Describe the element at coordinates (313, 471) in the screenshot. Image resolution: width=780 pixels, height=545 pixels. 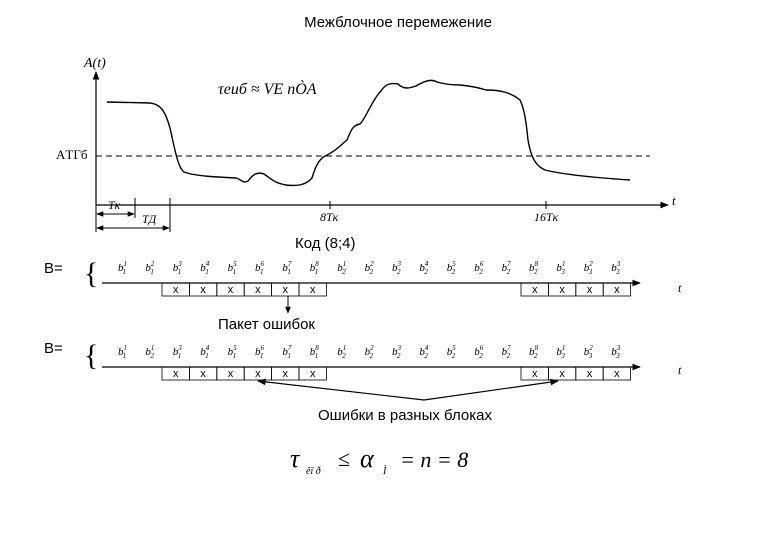
I see `formula-tau-sub: êî ð` at that location.